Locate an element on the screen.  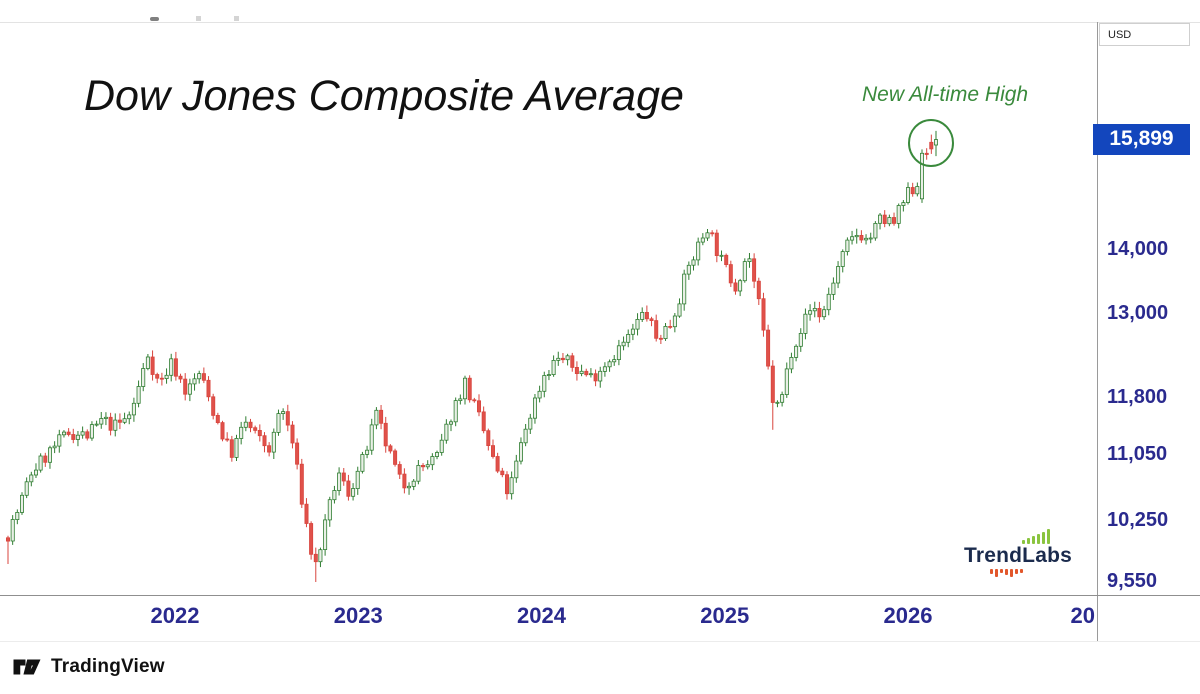
tradingview-branding: TradingView is located at coordinates (88, 667).